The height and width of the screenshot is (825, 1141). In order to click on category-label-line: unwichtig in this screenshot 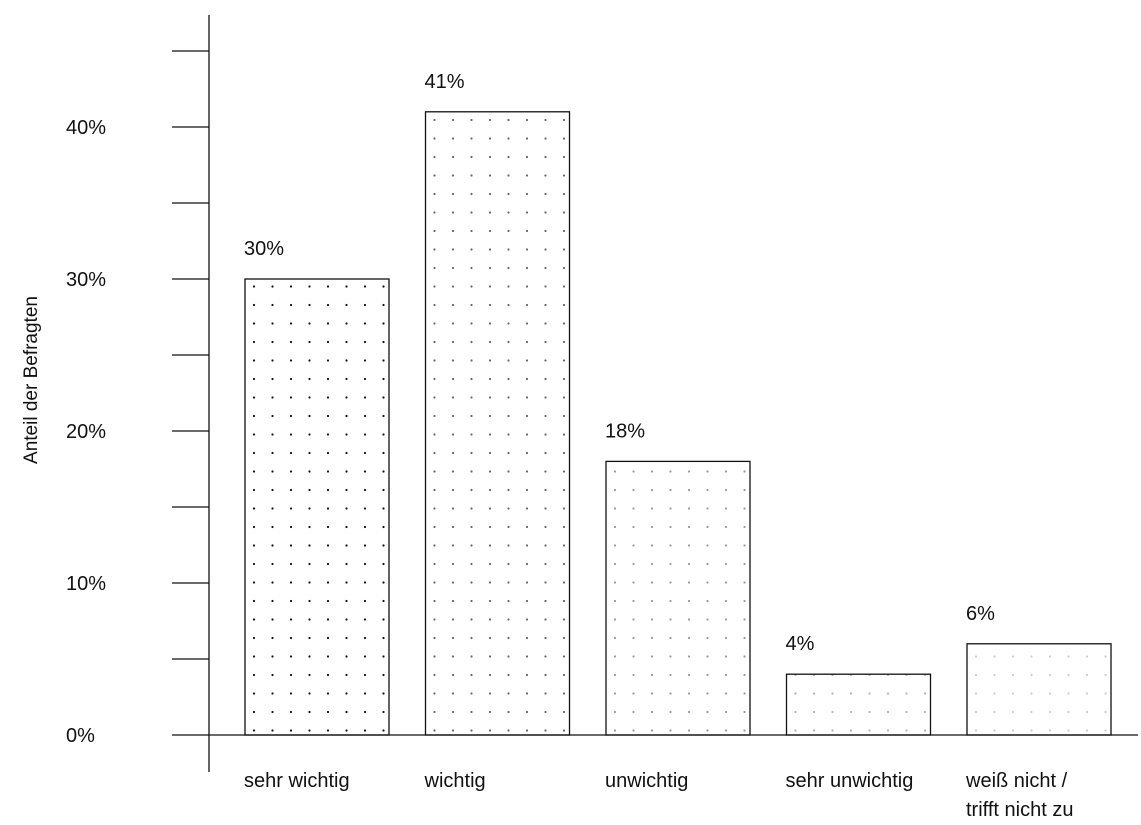, I will do `click(646, 781)`.